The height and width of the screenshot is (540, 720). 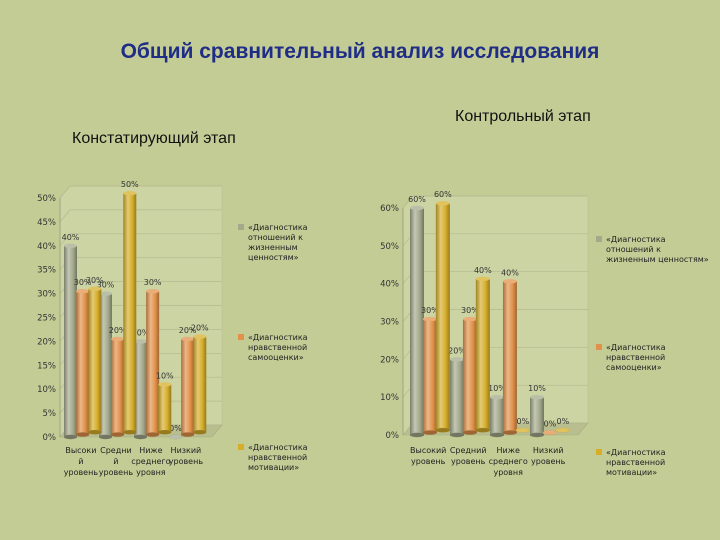 I want to click on left-legend-label: жизненным, so click(x=273, y=247).